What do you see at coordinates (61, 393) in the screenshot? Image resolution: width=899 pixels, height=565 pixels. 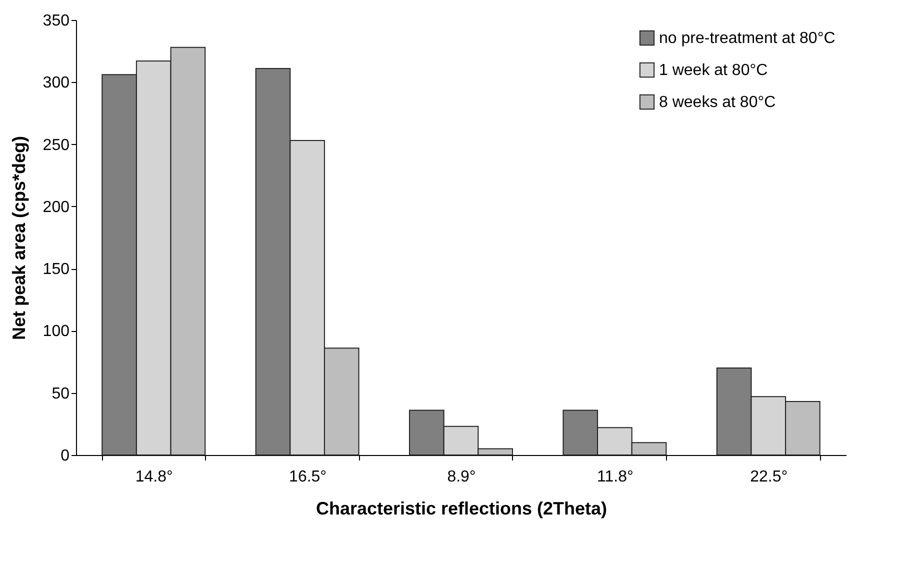 I see `y-tick-label: 50` at bounding box center [61, 393].